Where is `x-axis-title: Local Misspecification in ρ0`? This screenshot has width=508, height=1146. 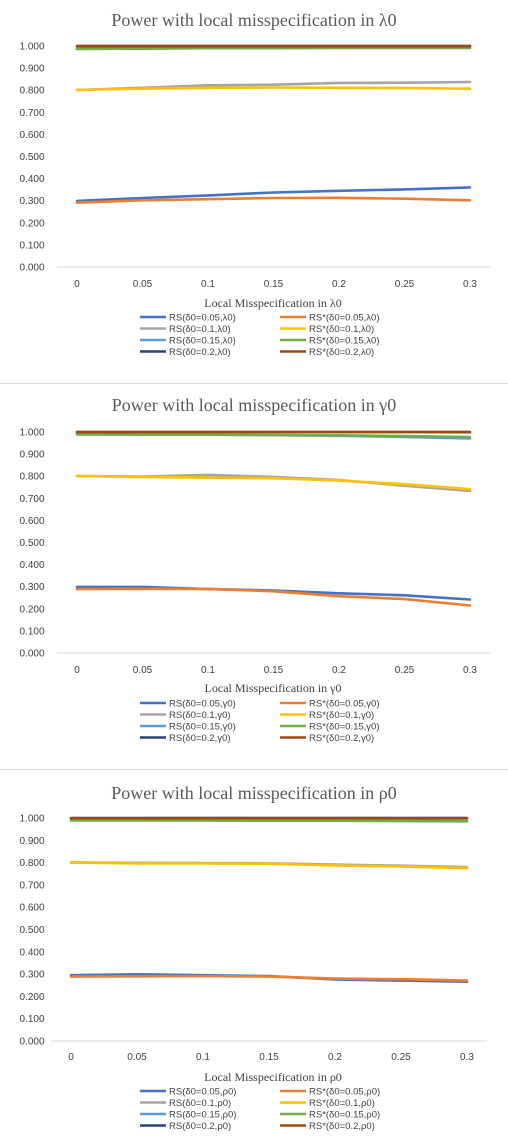
x-axis-title: Local Misspecification in ρ0 is located at coordinates (273, 1077).